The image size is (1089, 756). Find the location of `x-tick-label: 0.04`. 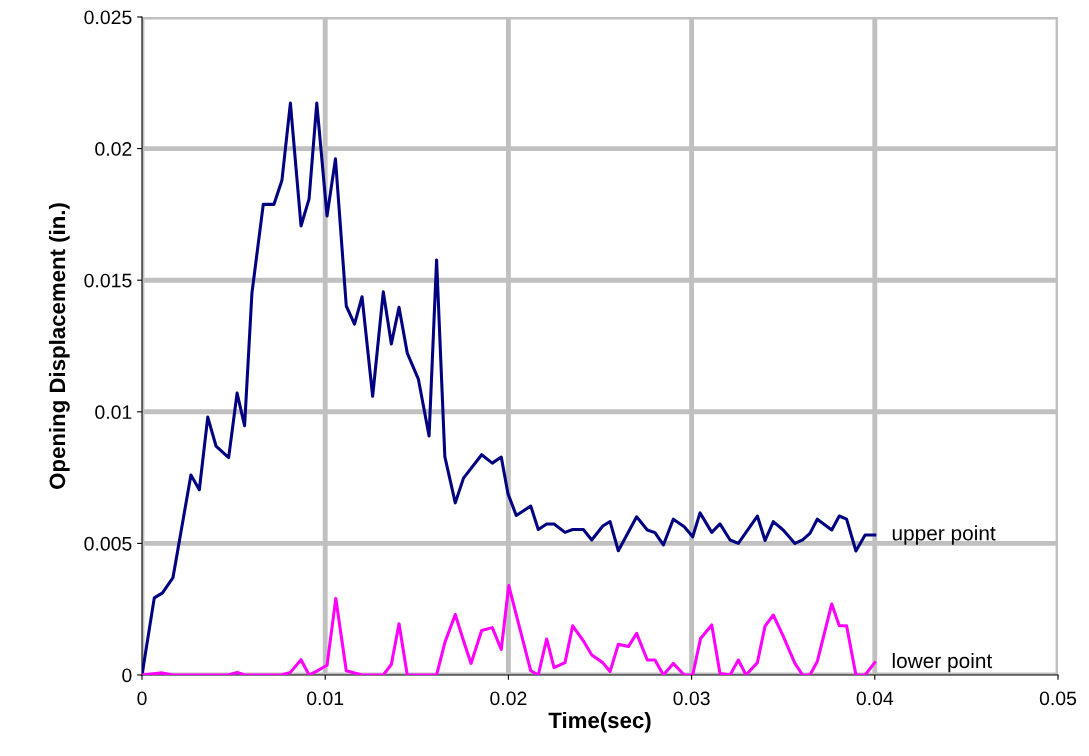

x-tick-label: 0.04 is located at coordinates (875, 698).